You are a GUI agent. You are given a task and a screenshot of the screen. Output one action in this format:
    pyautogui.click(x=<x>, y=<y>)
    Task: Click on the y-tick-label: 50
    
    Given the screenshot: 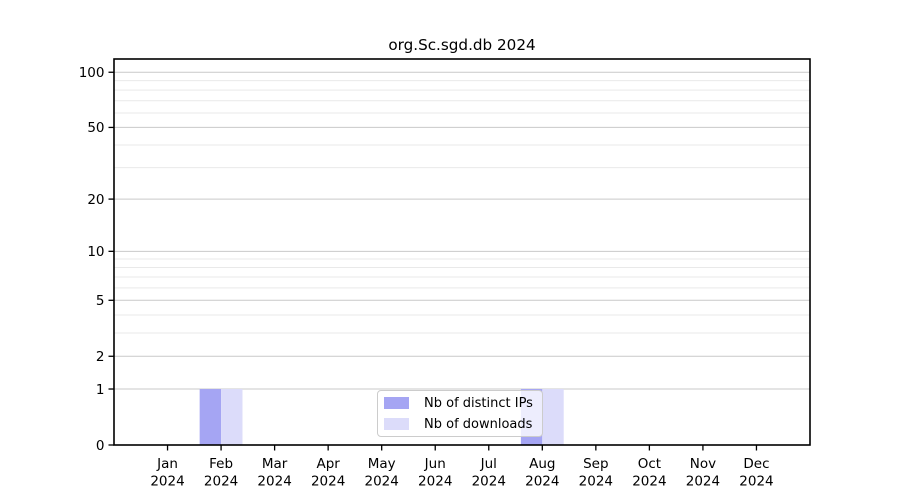 What is the action you would take?
    pyautogui.click(x=95, y=128)
    